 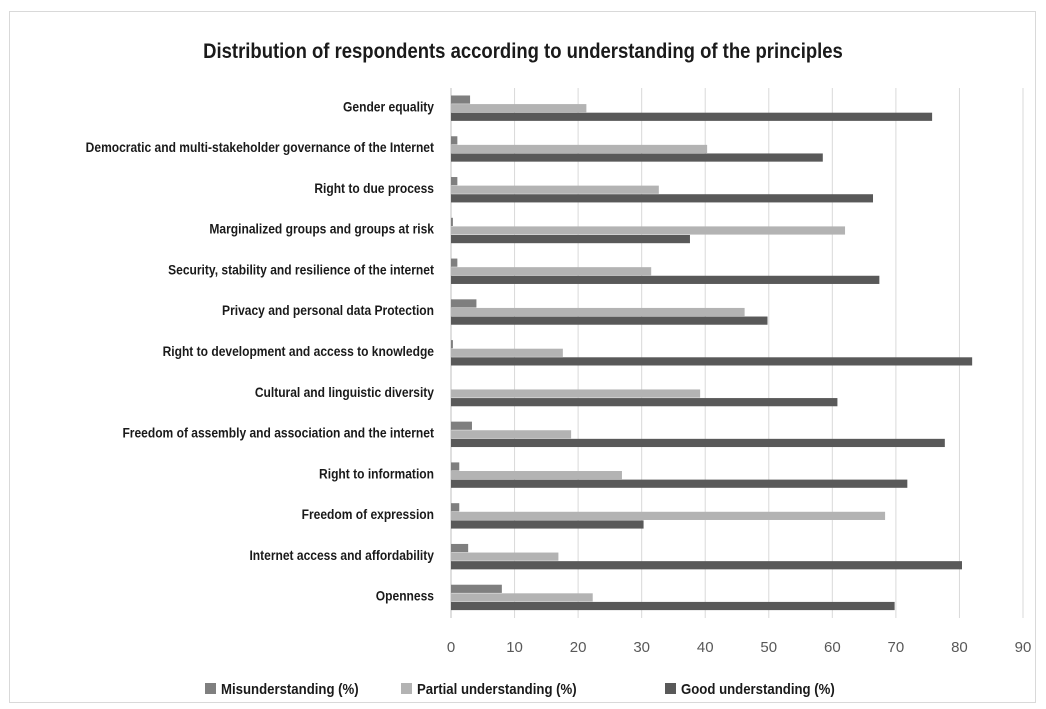 I want to click on x-tick-label: 60, so click(x=832, y=647).